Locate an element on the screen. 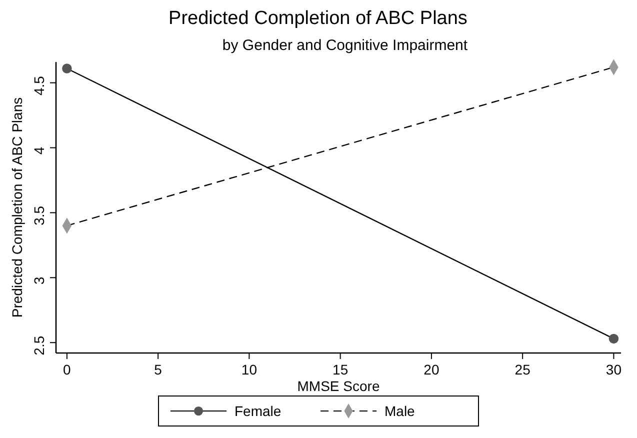  chart-title: Predicted Completion of ABC Plans is located at coordinates (318, 18).